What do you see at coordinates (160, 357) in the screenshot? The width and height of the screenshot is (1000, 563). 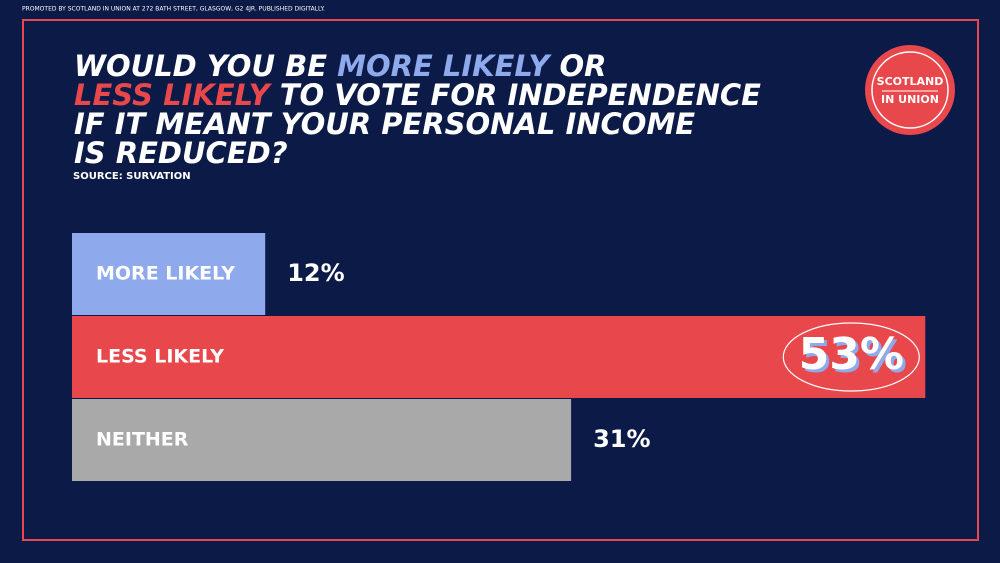 I see `category-label: LESS LIKELY` at bounding box center [160, 357].